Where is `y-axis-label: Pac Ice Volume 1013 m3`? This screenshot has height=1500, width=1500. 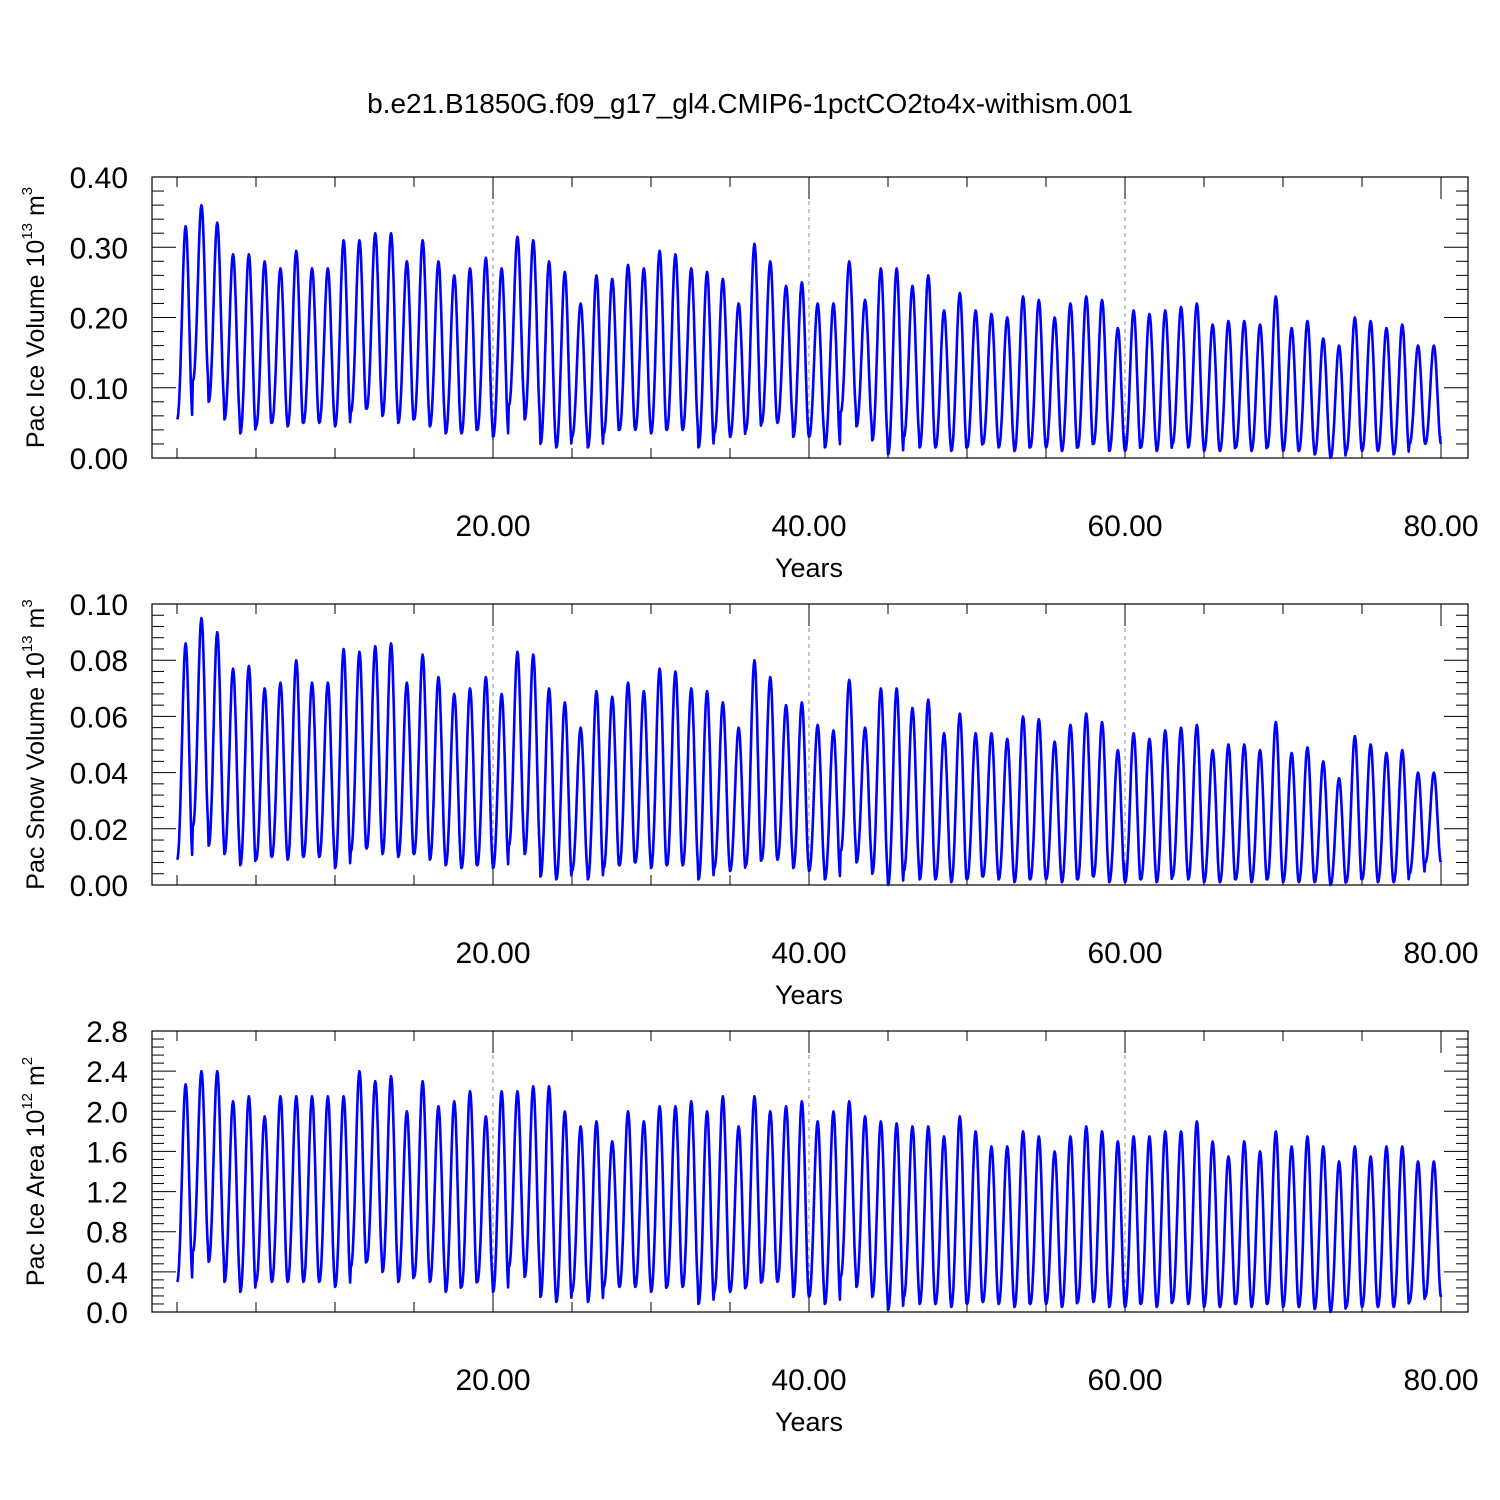
y-axis-label: Pac Ice Volume 1013 m3 is located at coordinates (34, 317).